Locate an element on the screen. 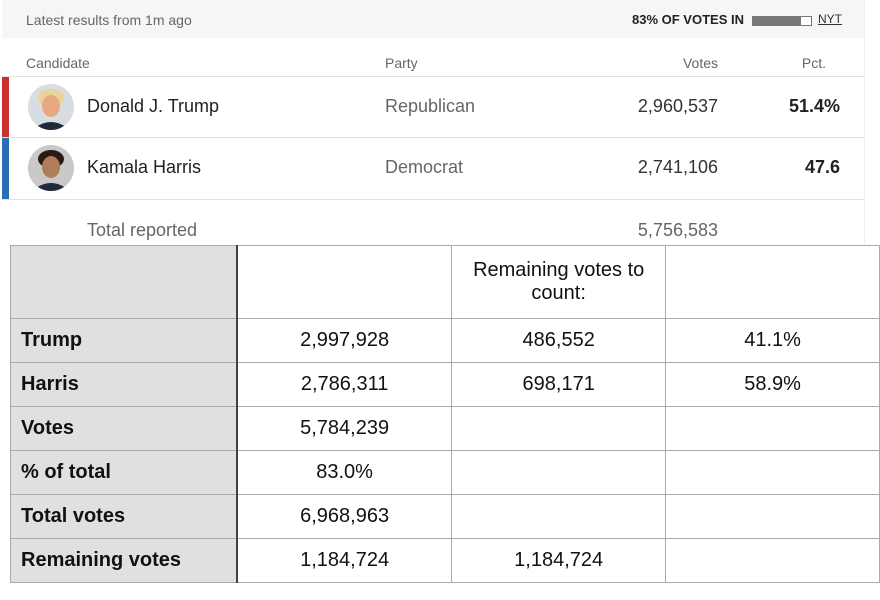 This screenshot has height=600, width=880. cell: 6,968,963 is located at coordinates (344, 516).